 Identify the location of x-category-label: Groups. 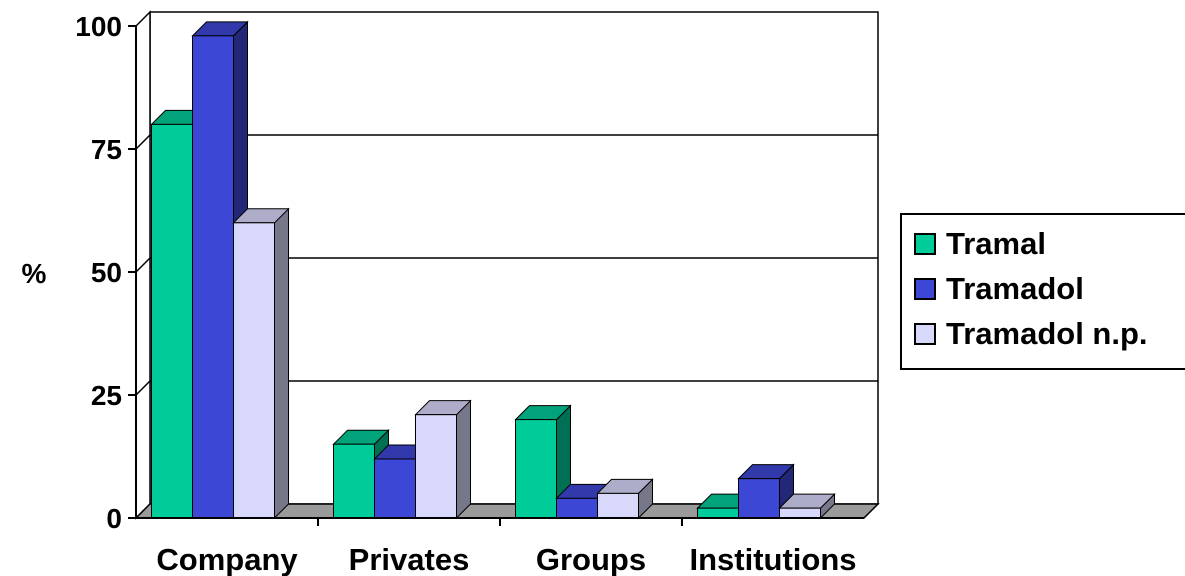
(591, 559).